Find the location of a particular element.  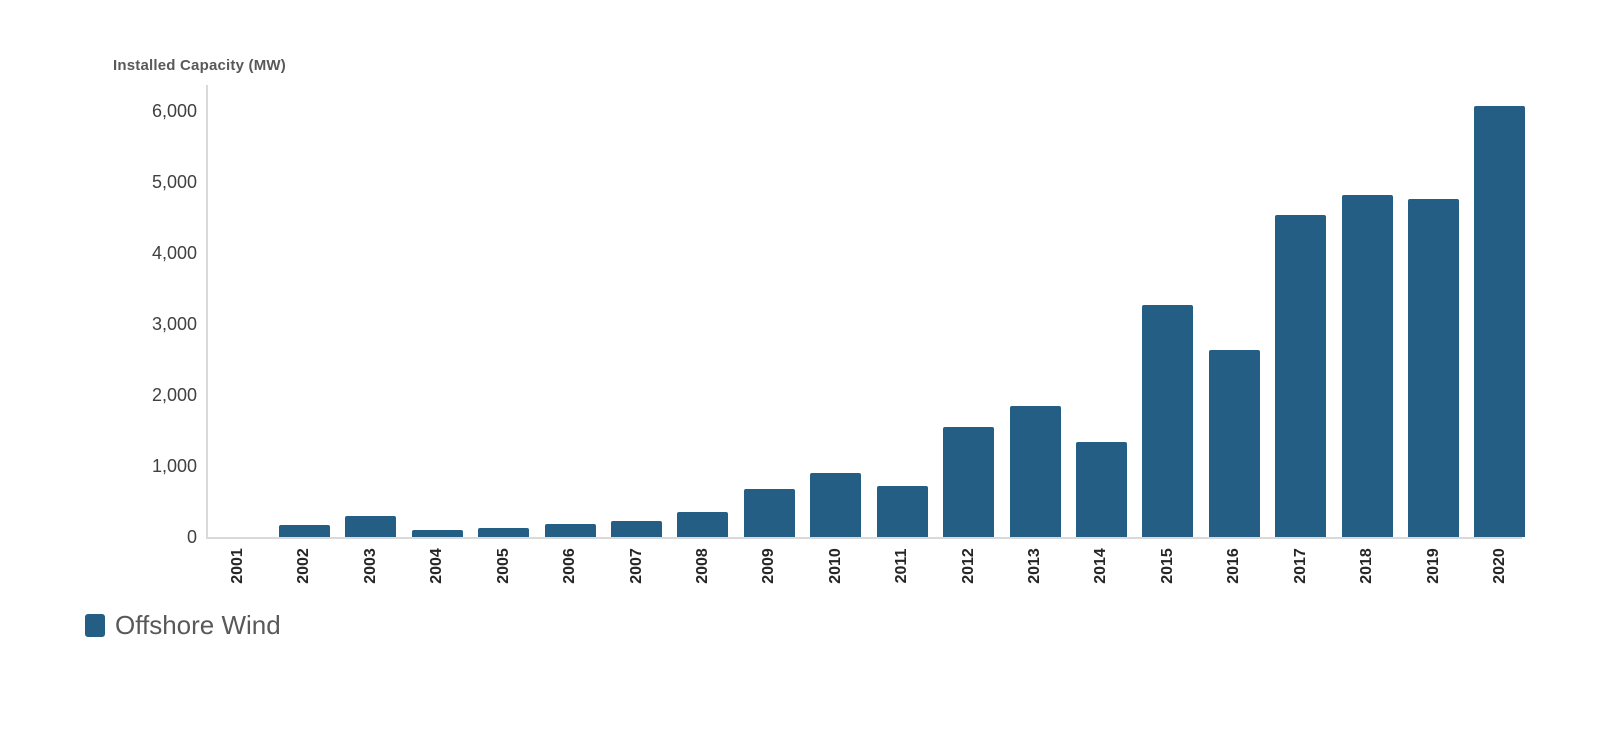

bar-2006 is located at coordinates (570, 530).